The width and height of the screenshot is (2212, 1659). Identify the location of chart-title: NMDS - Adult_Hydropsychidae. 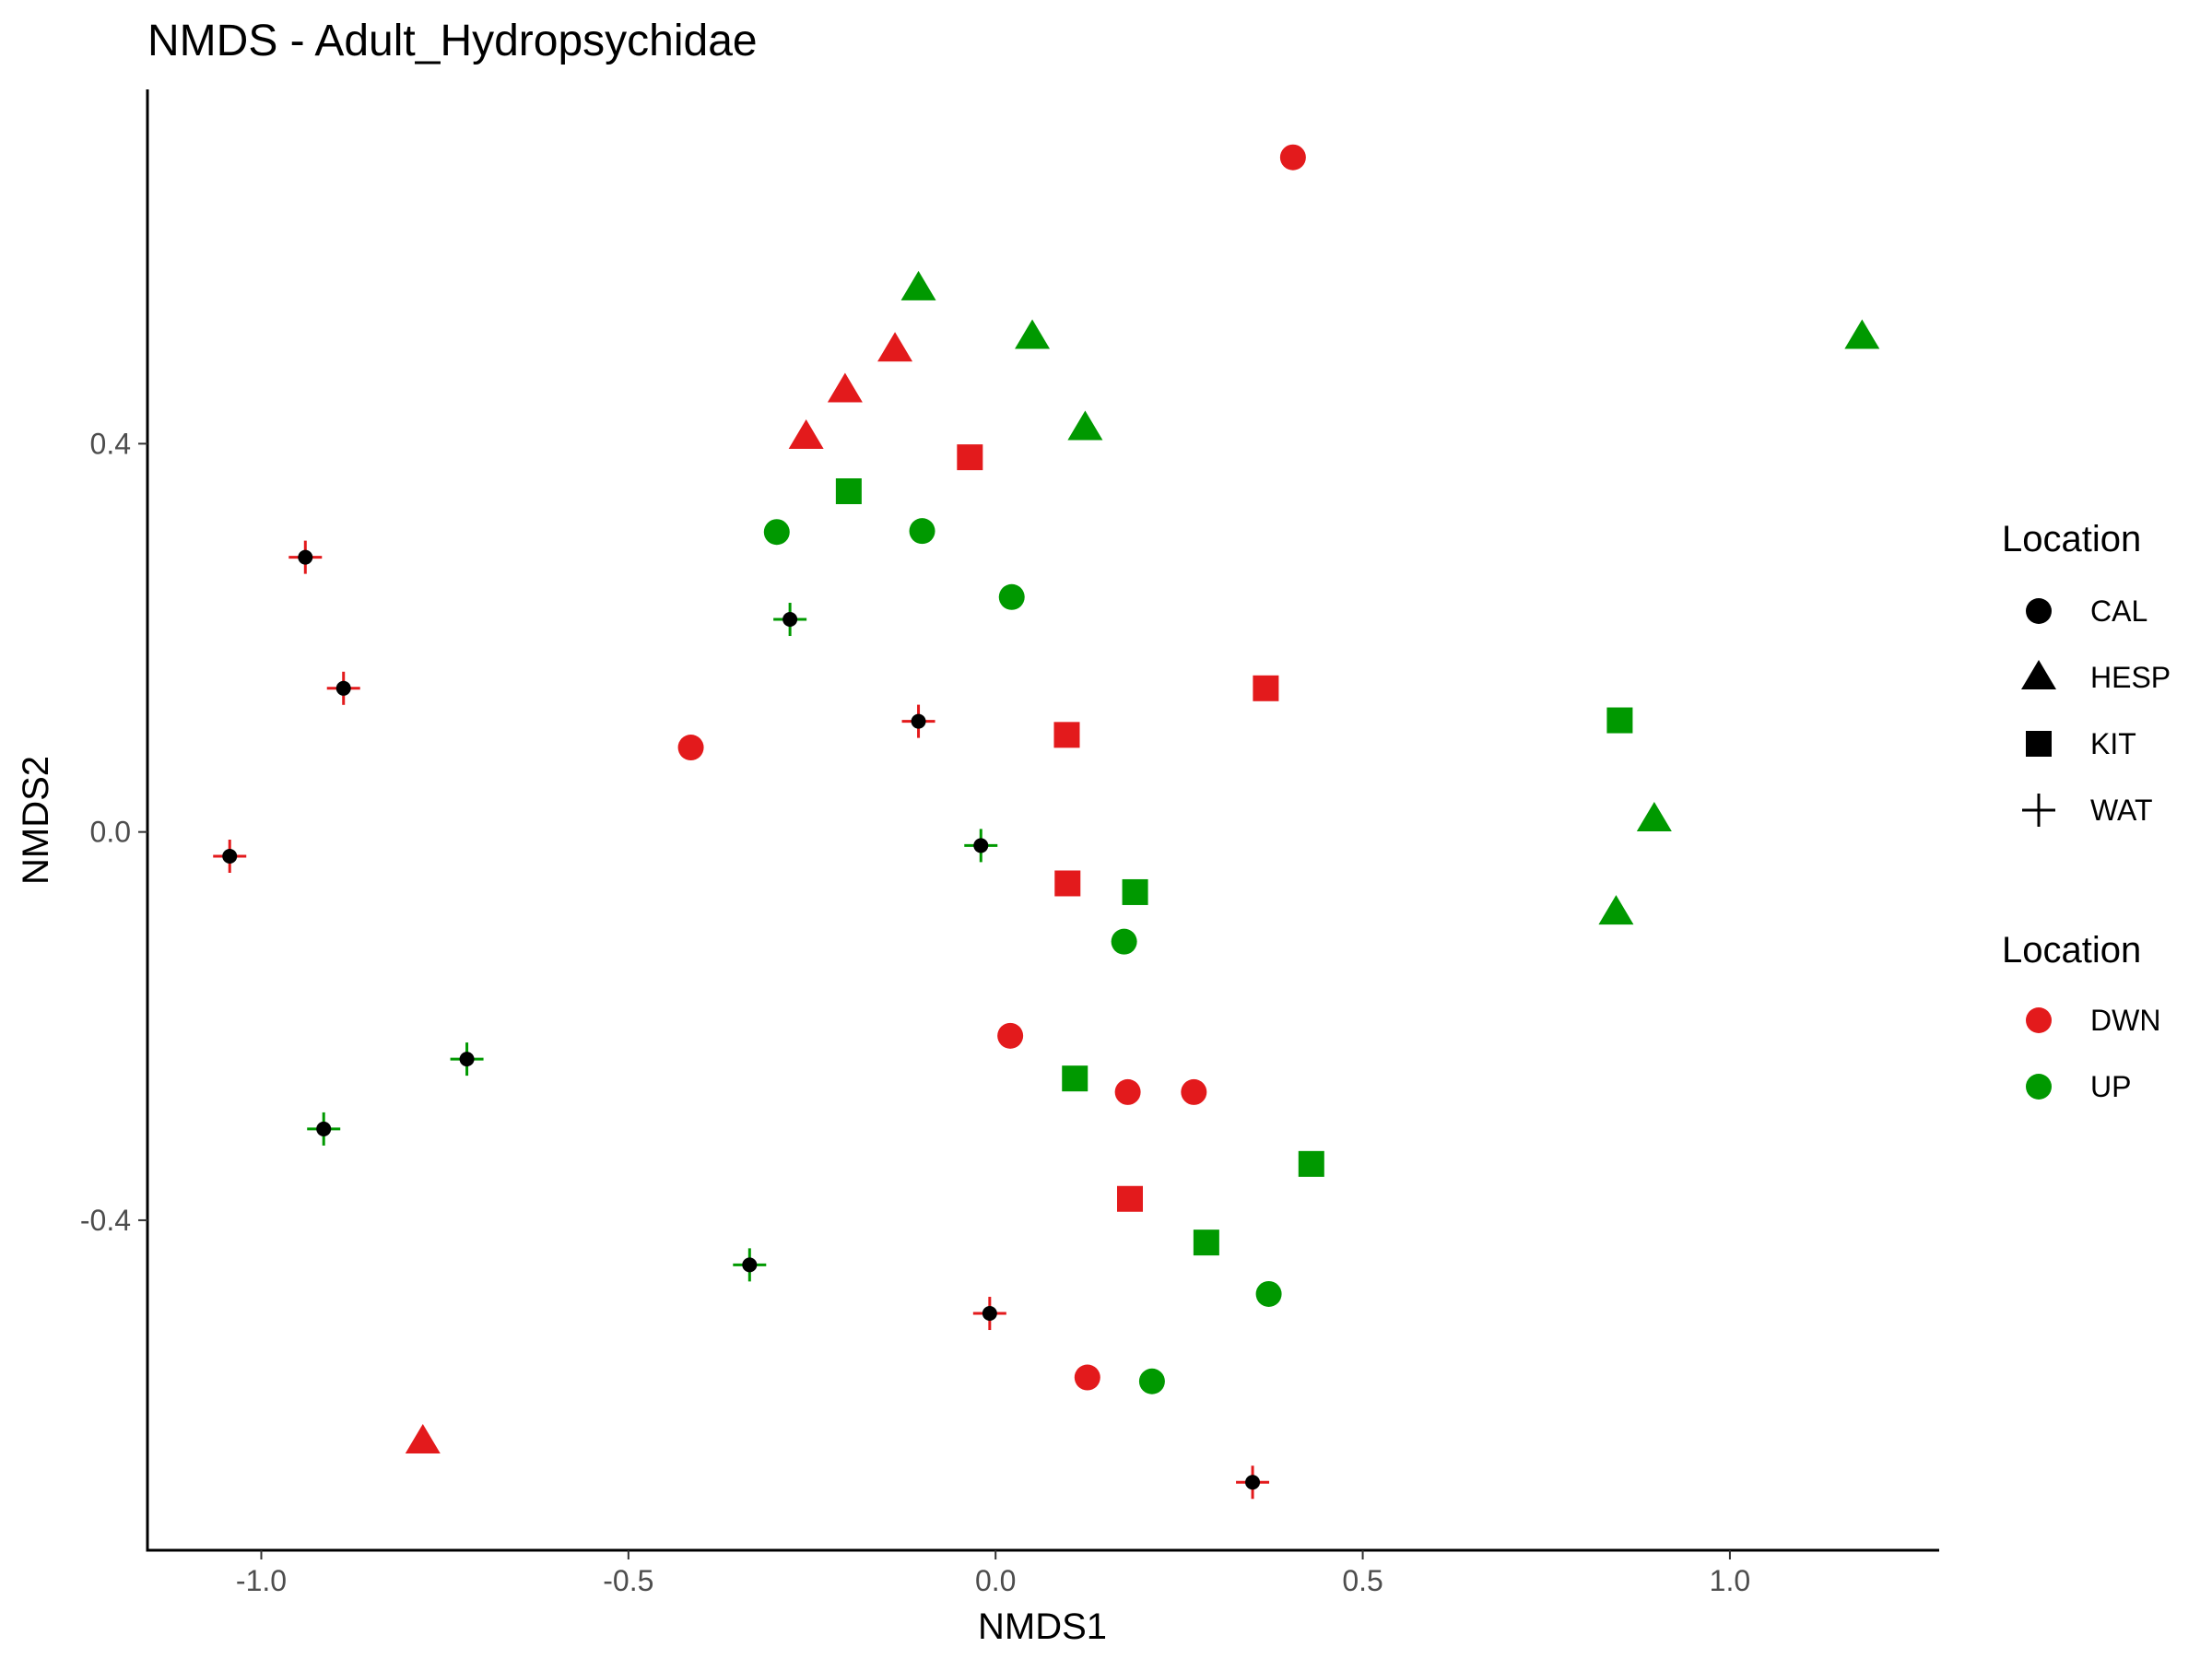
(452, 41).